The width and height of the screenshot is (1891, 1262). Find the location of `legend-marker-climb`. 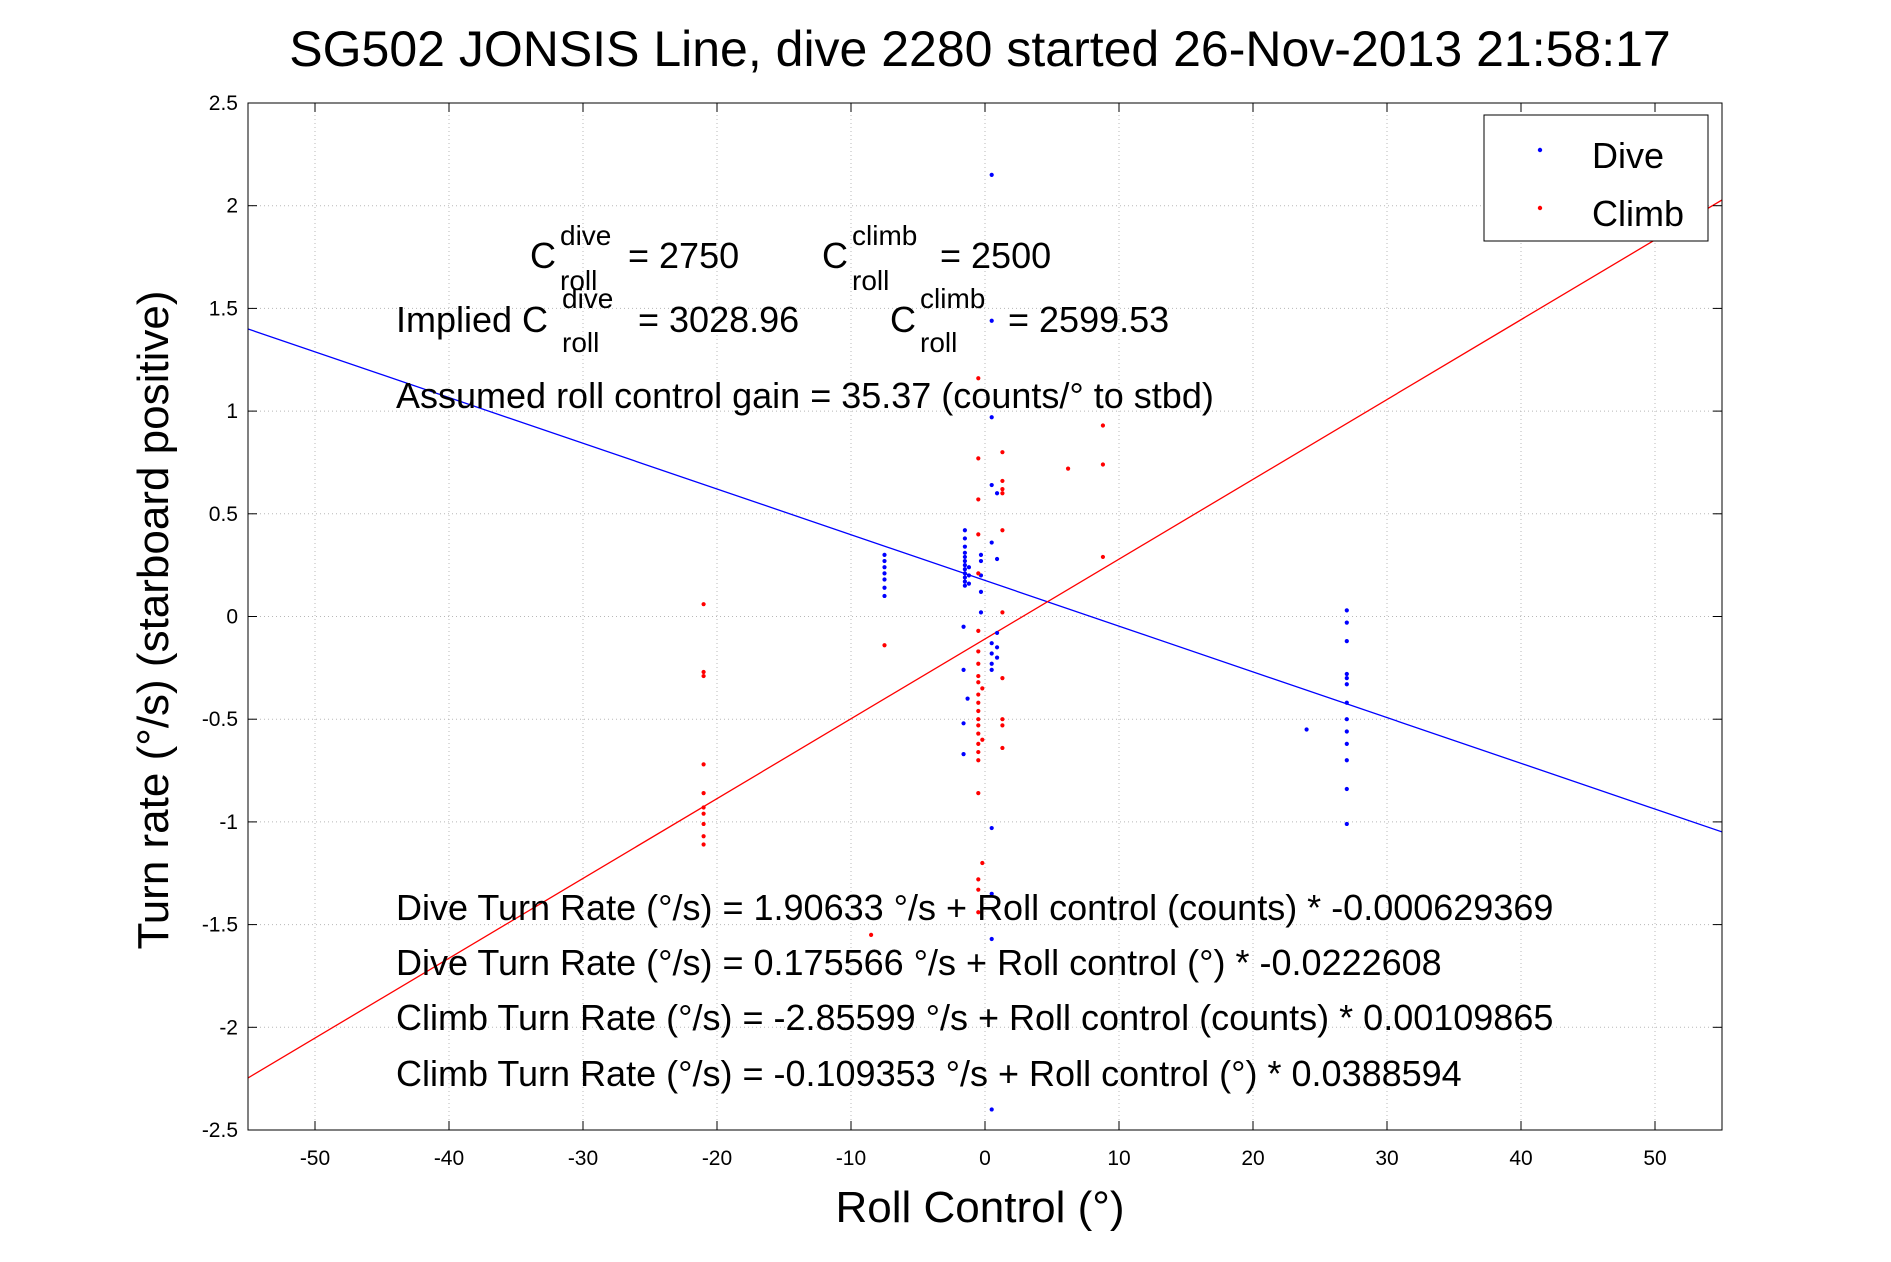

legend-marker-climb is located at coordinates (1540, 208).